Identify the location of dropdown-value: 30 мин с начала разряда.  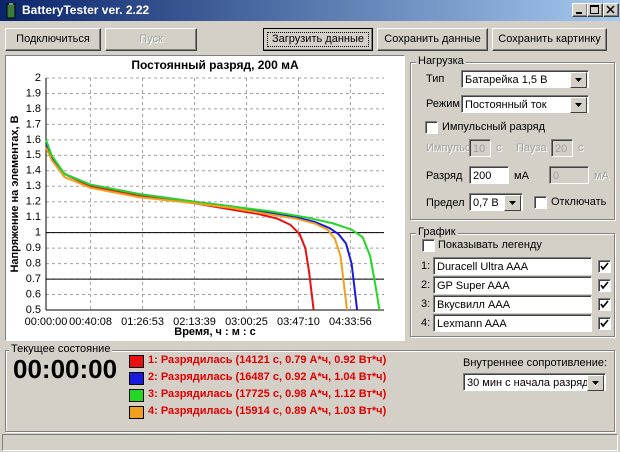
(531, 383).